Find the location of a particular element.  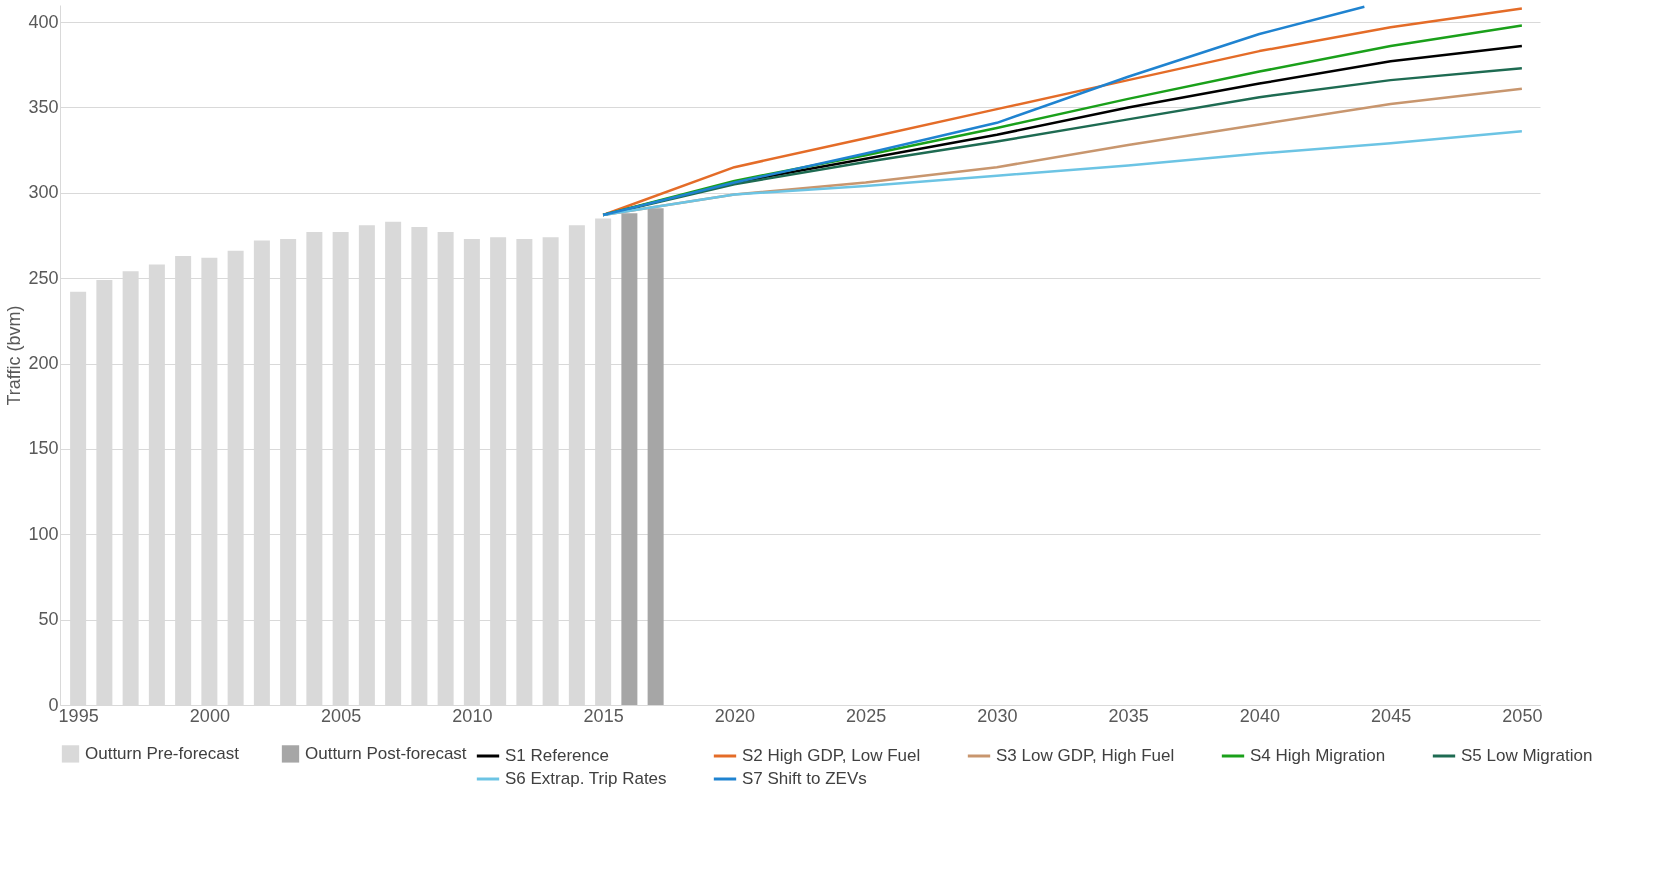

legend-label: S2 High GDP, Low Fuel is located at coordinates (831, 755).